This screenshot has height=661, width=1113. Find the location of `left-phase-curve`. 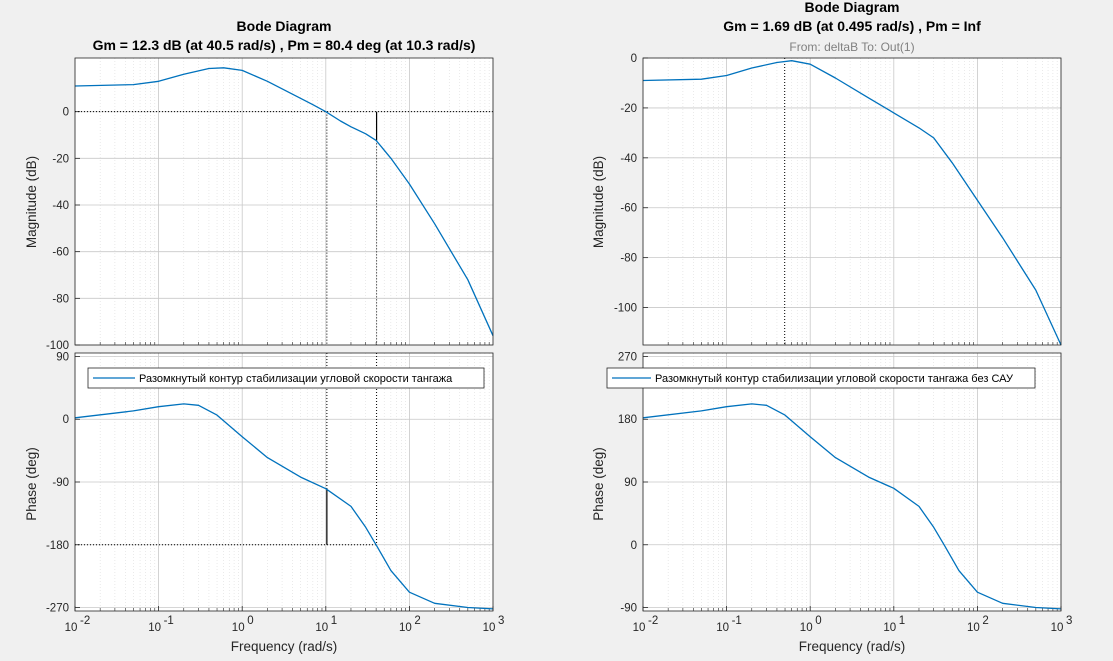

left-phase-curve is located at coordinates (284, 506).